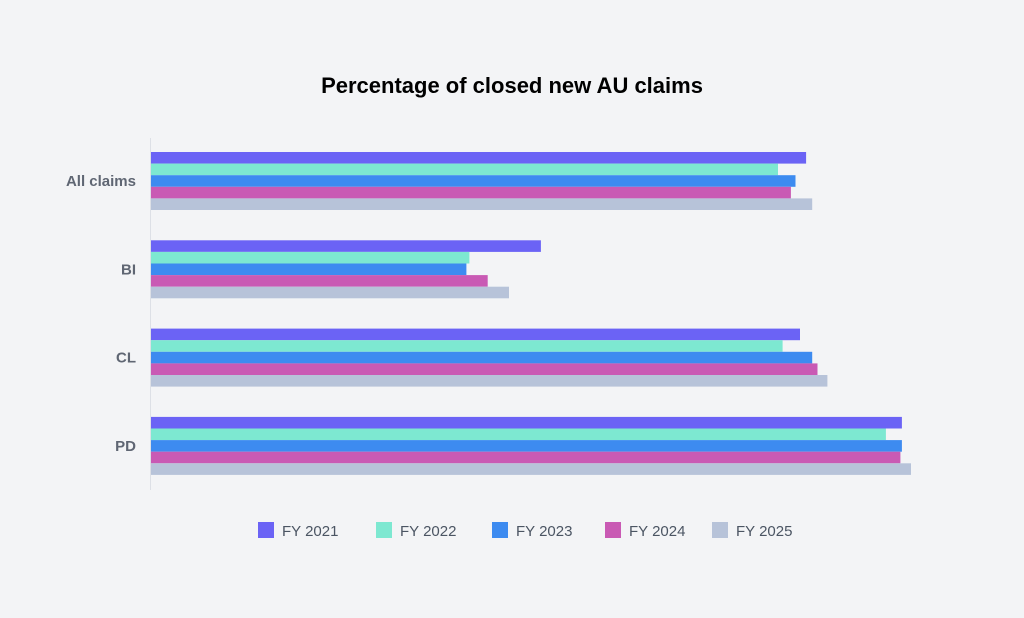 The image size is (1024, 618). Describe the element at coordinates (266, 530) in the screenshot. I see `legend-swatch-fy-2021` at that location.